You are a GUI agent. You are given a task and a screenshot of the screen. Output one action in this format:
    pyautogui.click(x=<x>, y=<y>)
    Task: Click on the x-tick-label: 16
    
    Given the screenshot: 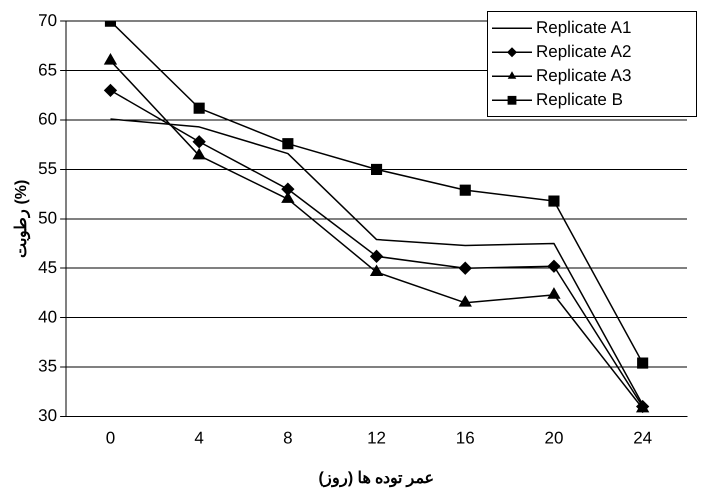 What is the action you would take?
    pyautogui.click(x=465, y=438)
    